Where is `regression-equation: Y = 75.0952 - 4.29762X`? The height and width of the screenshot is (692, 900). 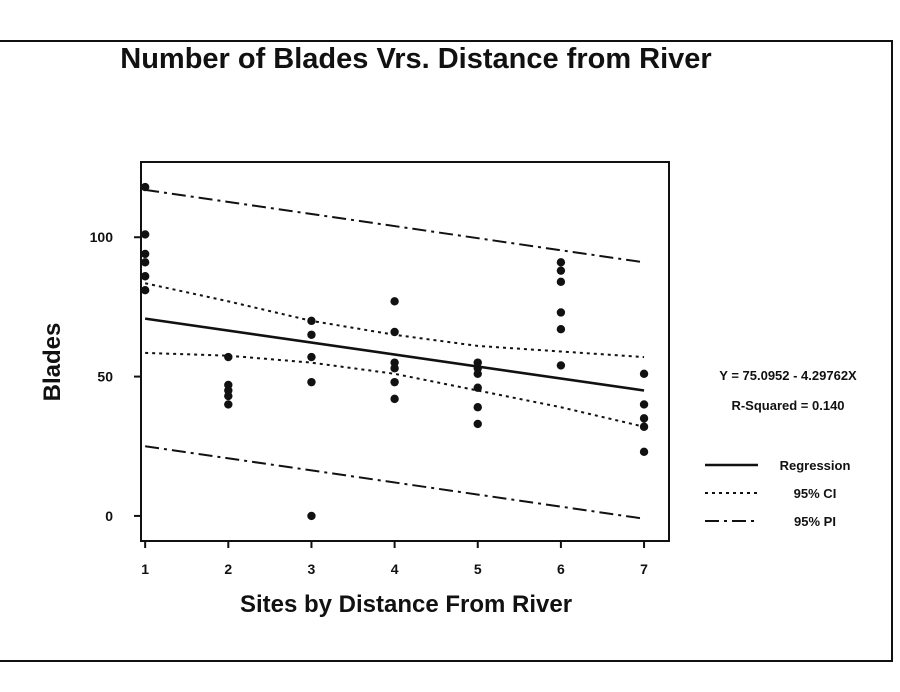 regression-equation: Y = 75.0952 - 4.29762X is located at coordinates (788, 375).